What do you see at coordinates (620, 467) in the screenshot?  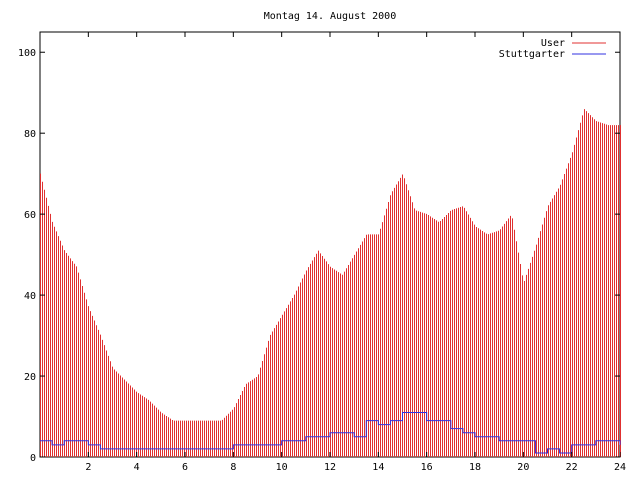 I see `x-tick-label: 24` at bounding box center [620, 467].